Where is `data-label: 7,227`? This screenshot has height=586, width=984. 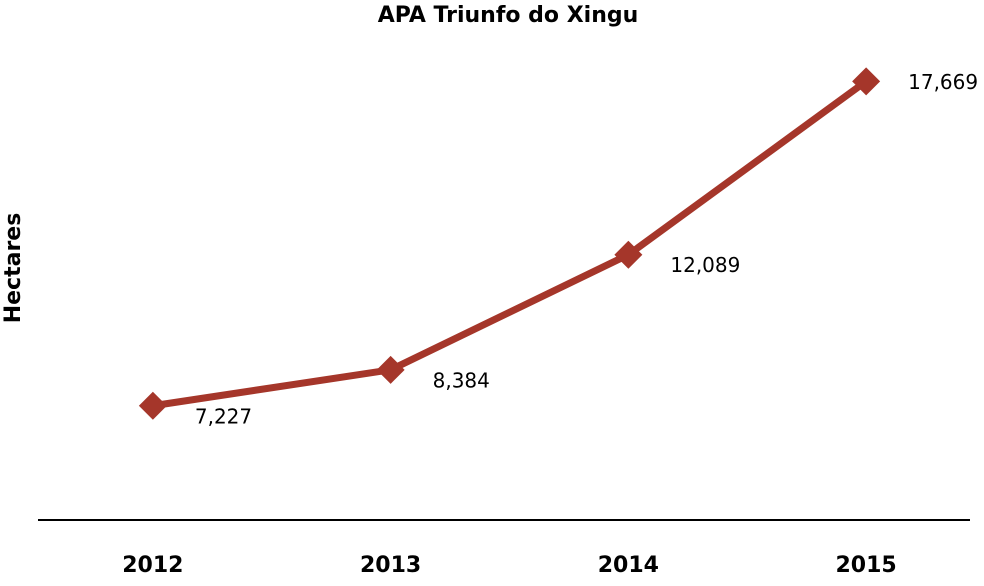 data-label: 7,227 is located at coordinates (223, 416).